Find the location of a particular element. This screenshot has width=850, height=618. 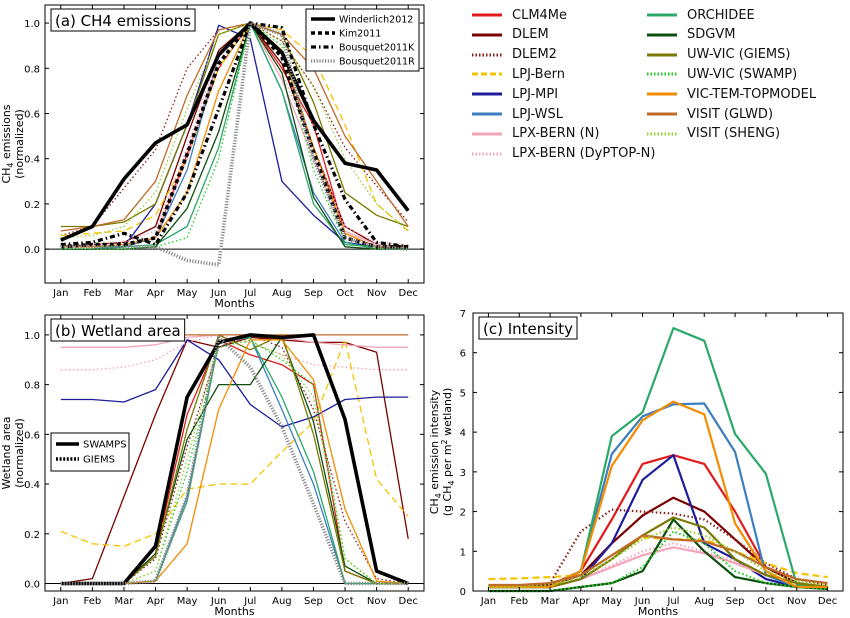

legend-item: LPJ-WSL is located at coordinates (517, 114).